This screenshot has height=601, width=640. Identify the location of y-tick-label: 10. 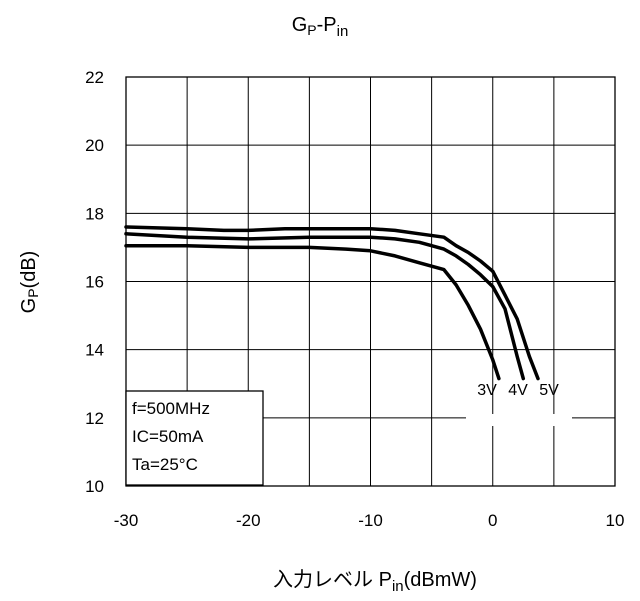
(94, 486).